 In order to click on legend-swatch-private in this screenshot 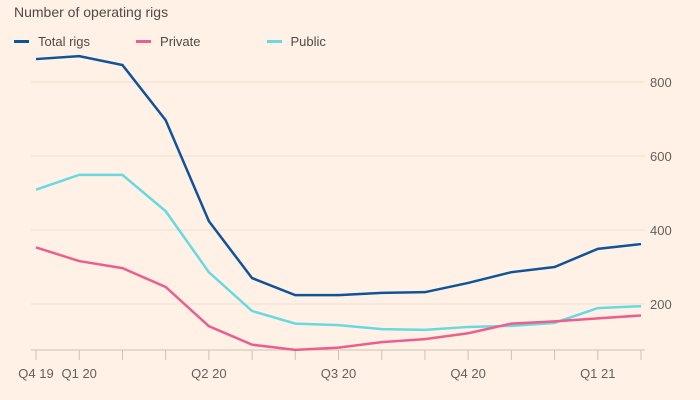, I will do `click(144, 41)`.